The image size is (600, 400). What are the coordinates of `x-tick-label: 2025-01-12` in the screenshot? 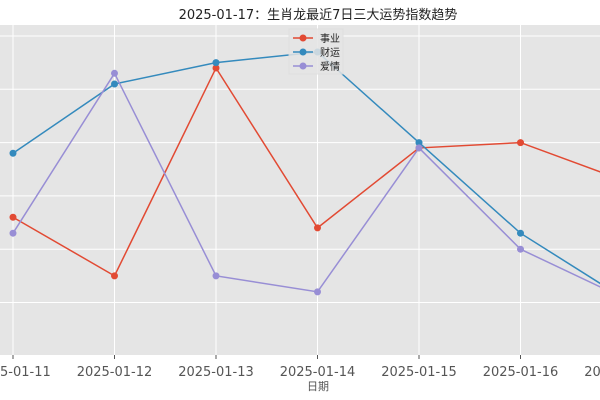 It's located at (115, 372).